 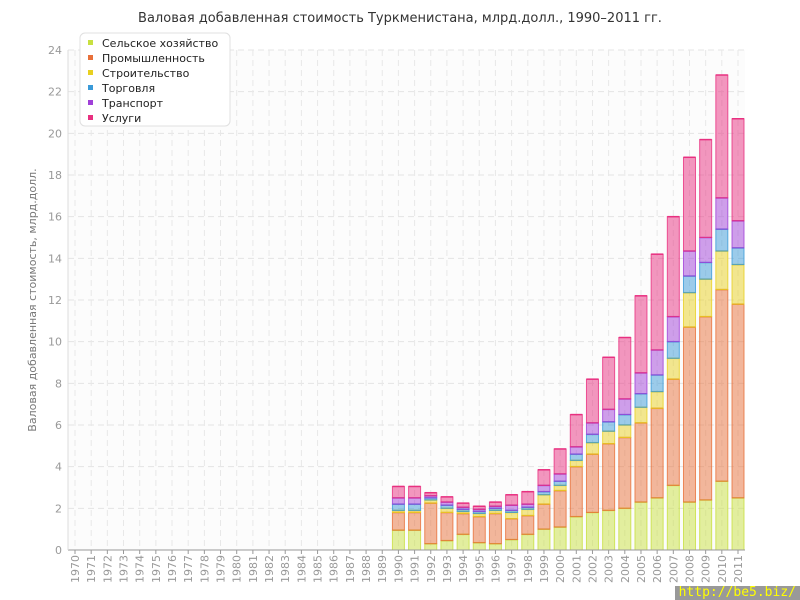 I want to click on legend-item: Промышленность, so click(x=153, y=58).